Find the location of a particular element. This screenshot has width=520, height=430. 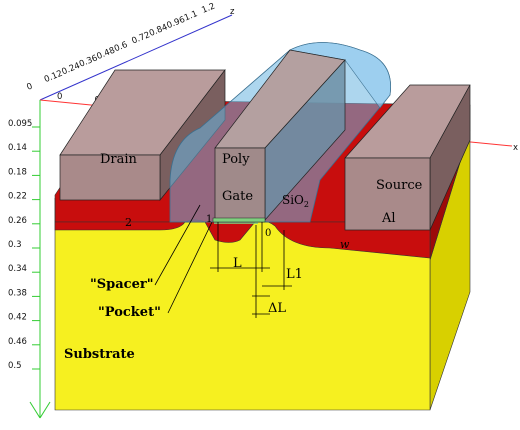

n-plus-right-label: w is located at coordinates (345, 244).